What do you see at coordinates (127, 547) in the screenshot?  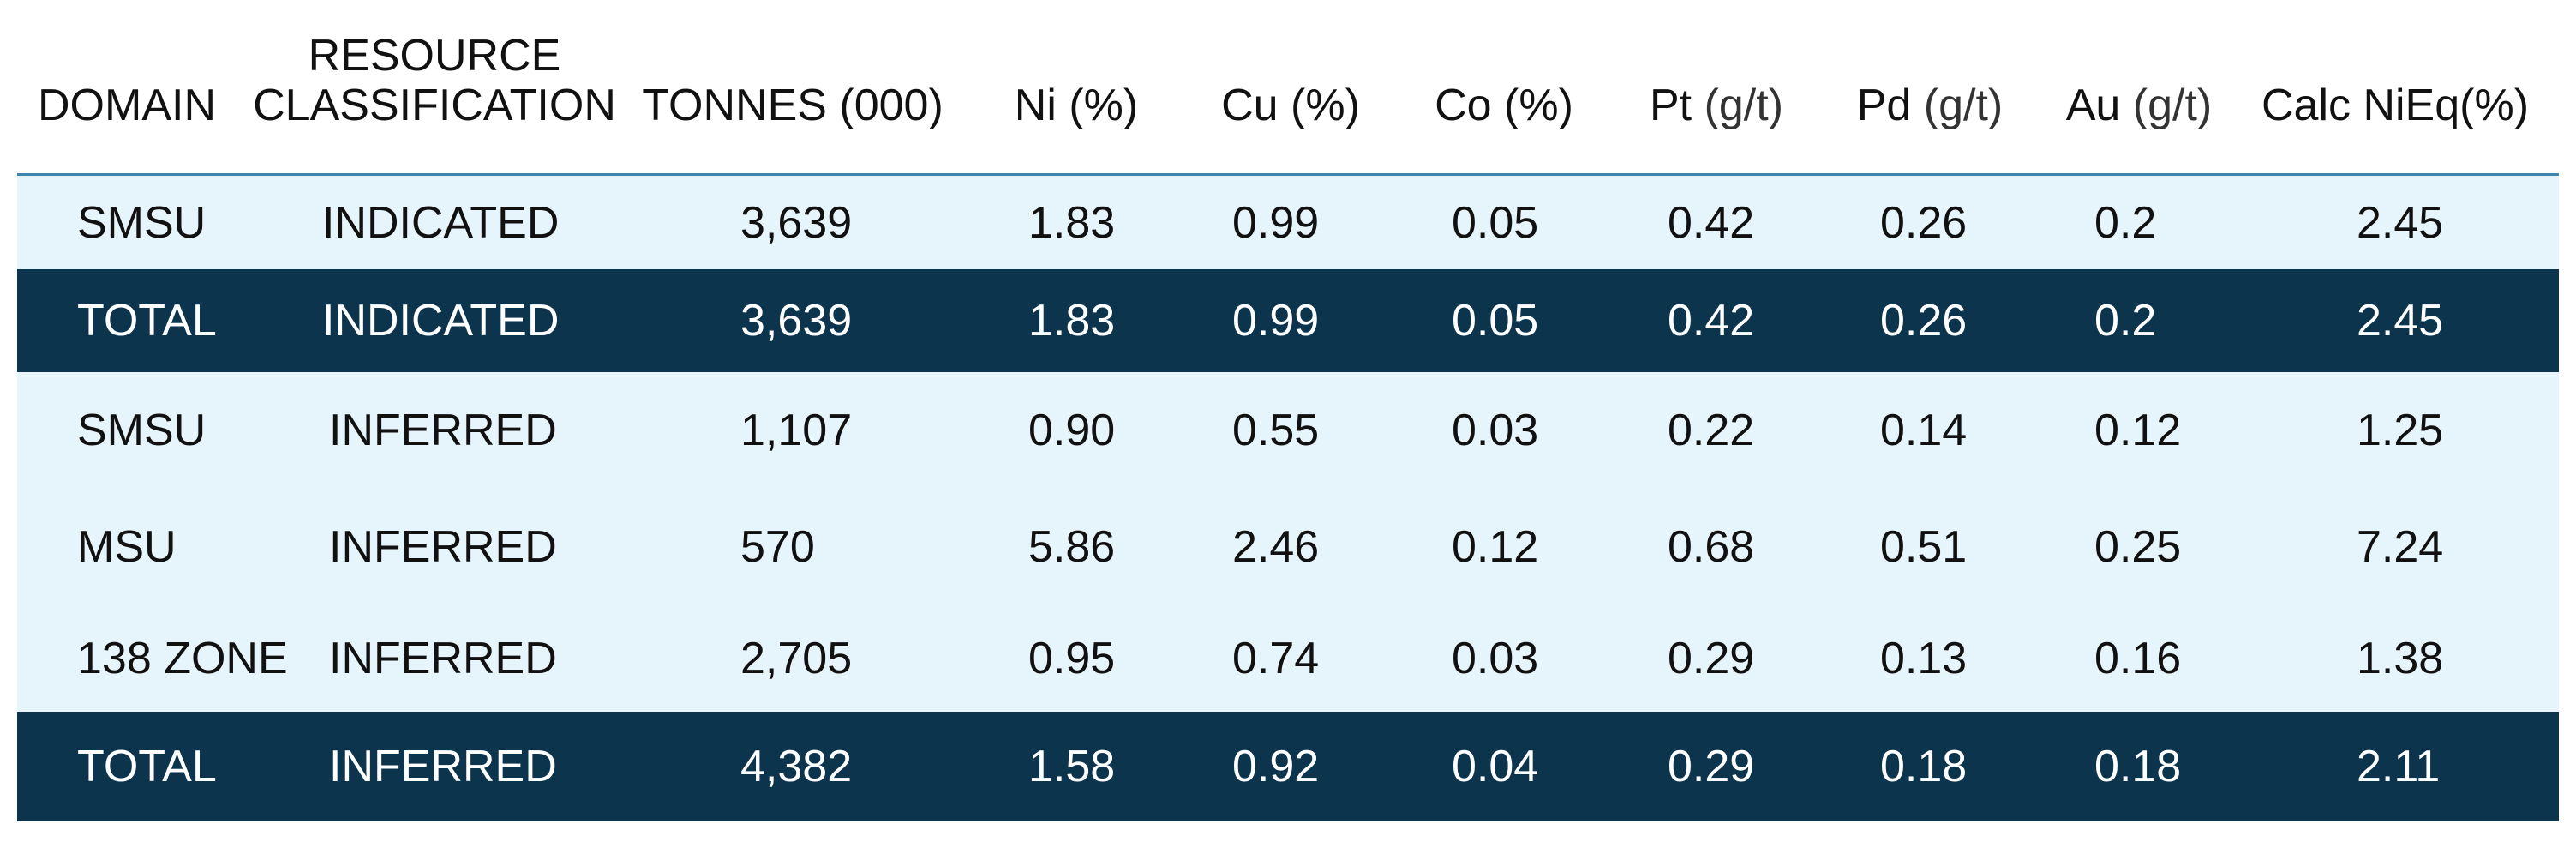 I see `cell-domain: MSU` at bounding box center [127, 547].